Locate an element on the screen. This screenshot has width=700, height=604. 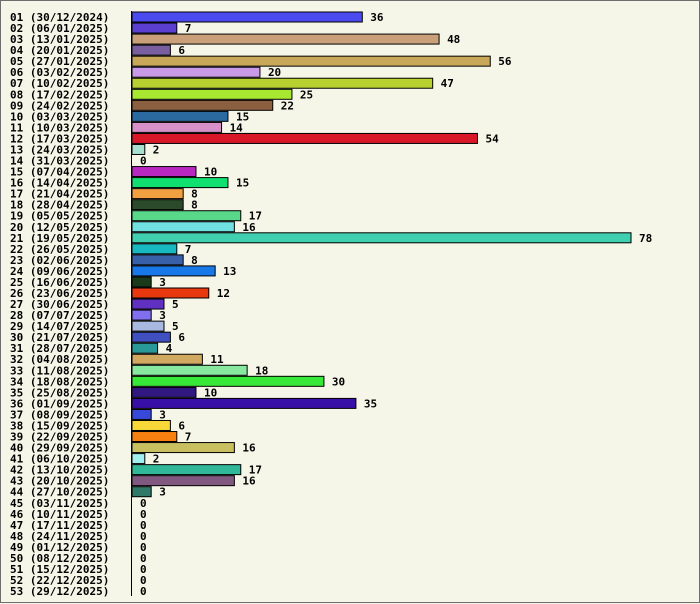
value-label: 36 is located at coordinates (377, 17).